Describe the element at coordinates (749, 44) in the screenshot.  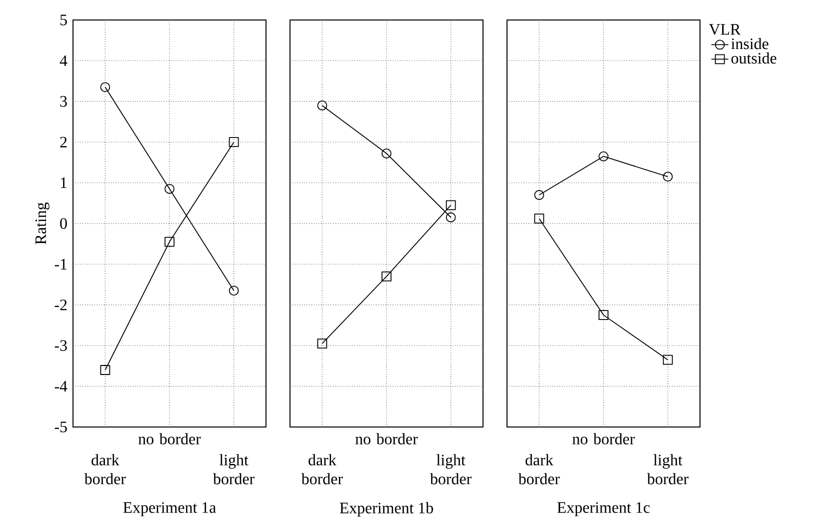
I see `legend-label: inside` at that location.